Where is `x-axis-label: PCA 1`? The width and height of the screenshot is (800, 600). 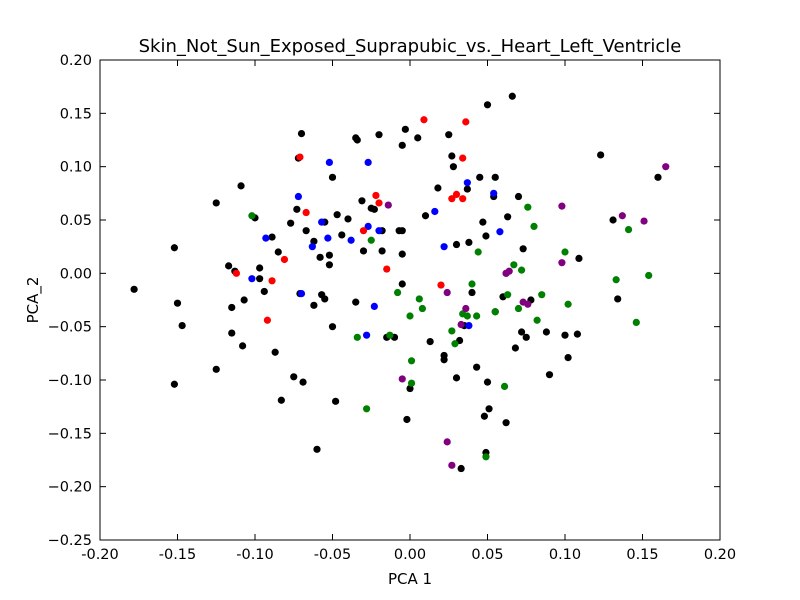
x-axis-label: PCA 1 is located at coordinates (410, 579).